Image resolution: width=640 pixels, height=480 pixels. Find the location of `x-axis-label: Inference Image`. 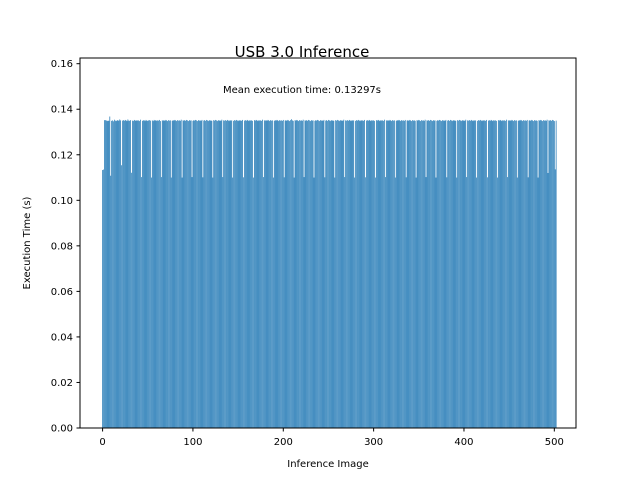

x-axis-label: Inference Image is located at coordinates (328, 464).